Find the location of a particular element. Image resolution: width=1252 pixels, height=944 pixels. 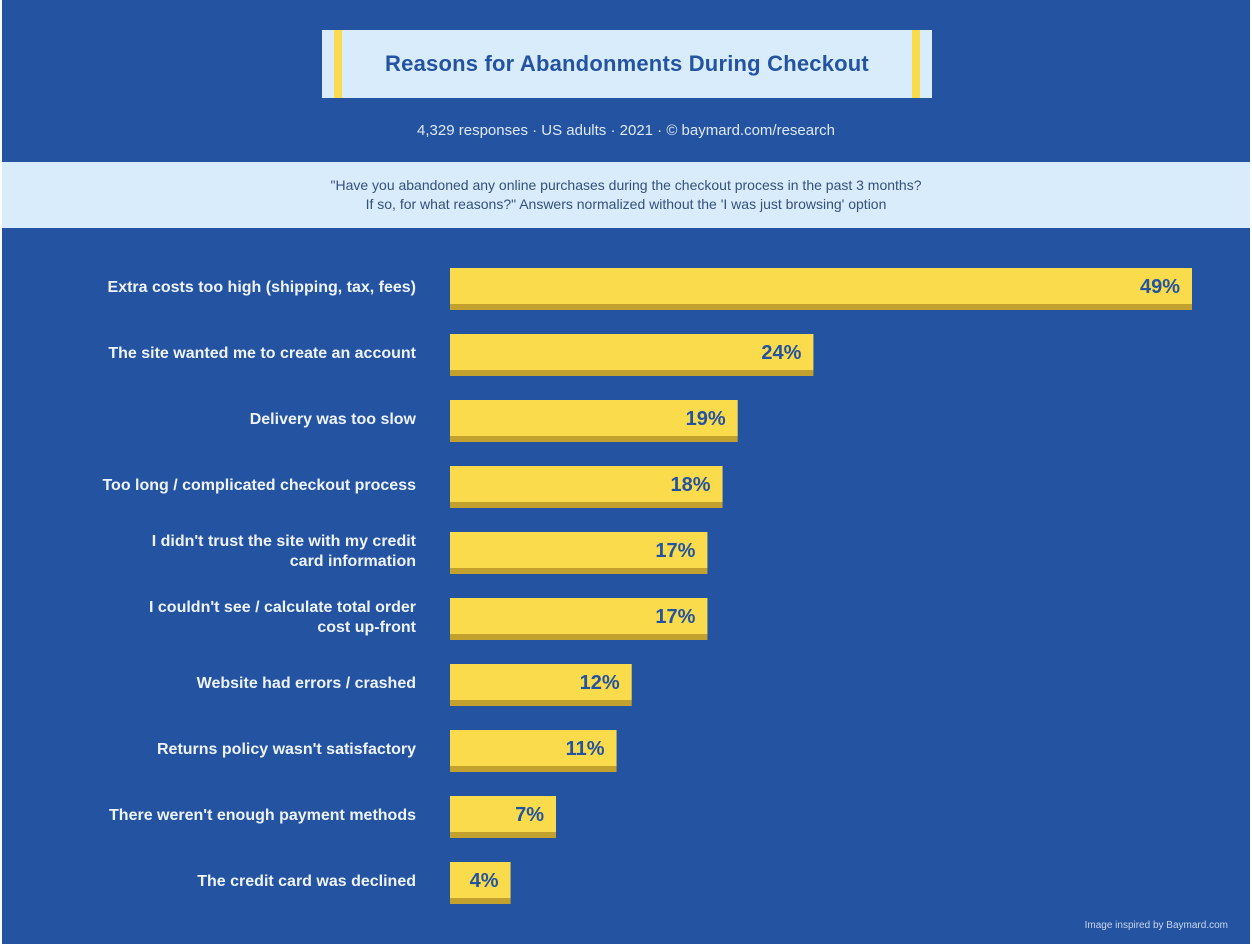

category-label: There weren't enough payment methods is located at coordinates (262, 815).